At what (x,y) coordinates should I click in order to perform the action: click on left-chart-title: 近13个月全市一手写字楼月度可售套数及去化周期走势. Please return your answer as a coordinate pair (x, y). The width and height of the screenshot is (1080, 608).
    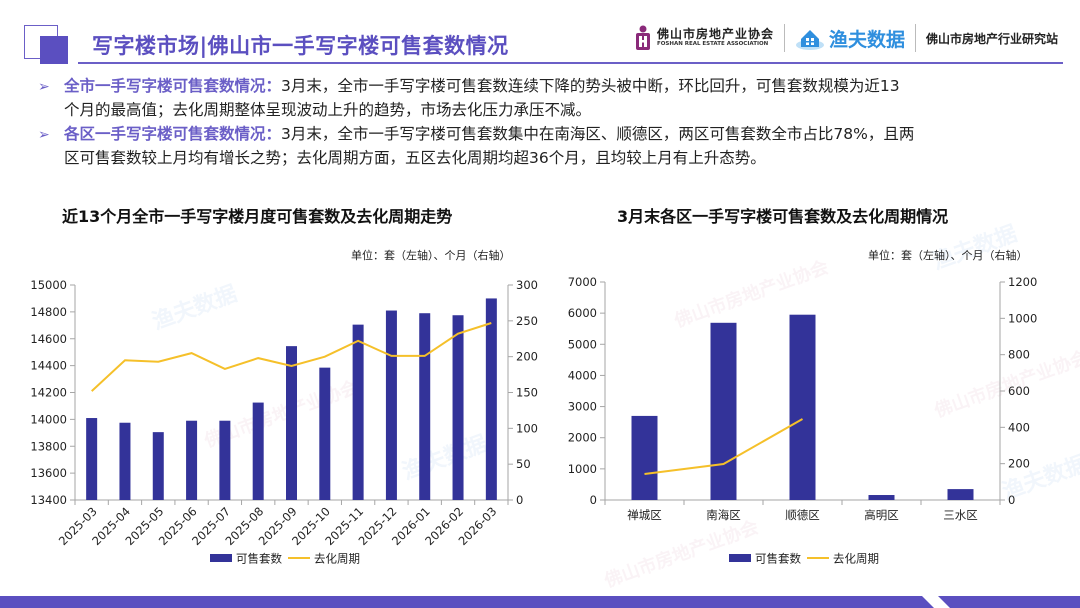
    Looking at the image, I should click on (257, 216).